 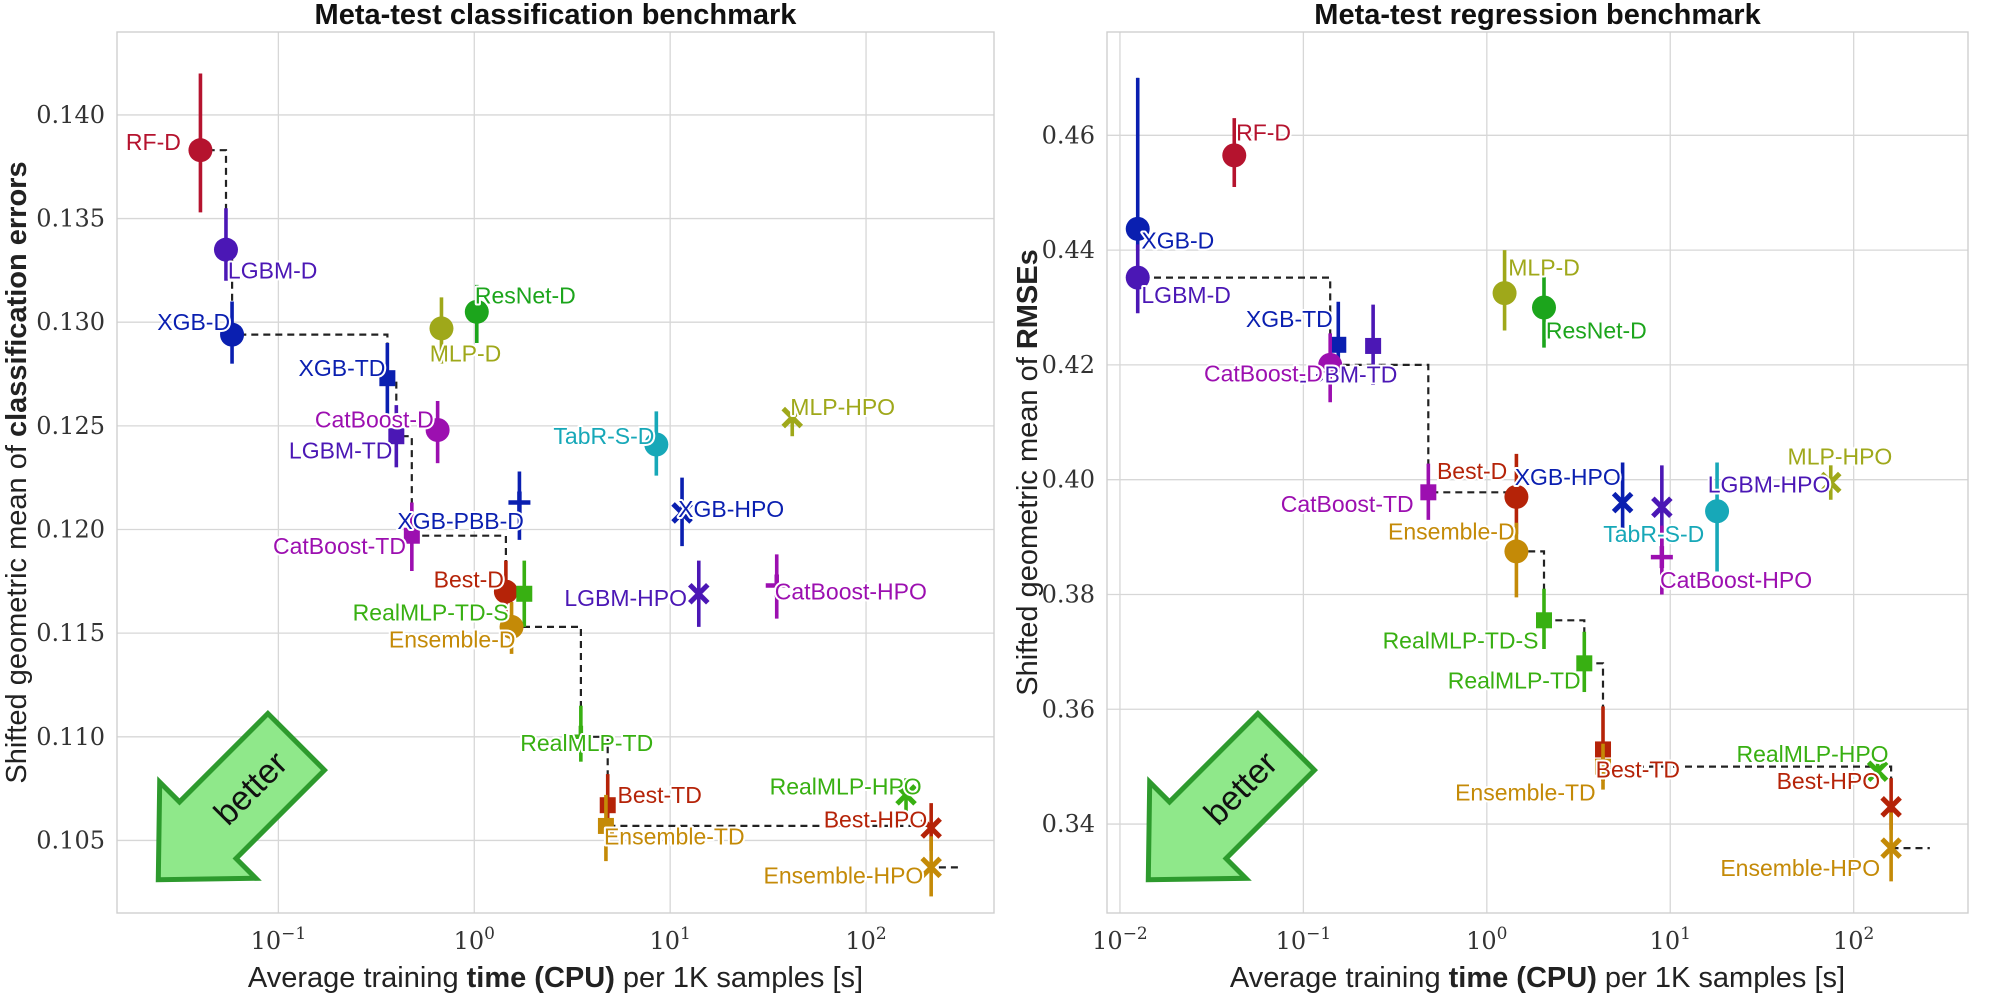 I want to click on point-realmlp-td-s, so click(x=1543, y=618).